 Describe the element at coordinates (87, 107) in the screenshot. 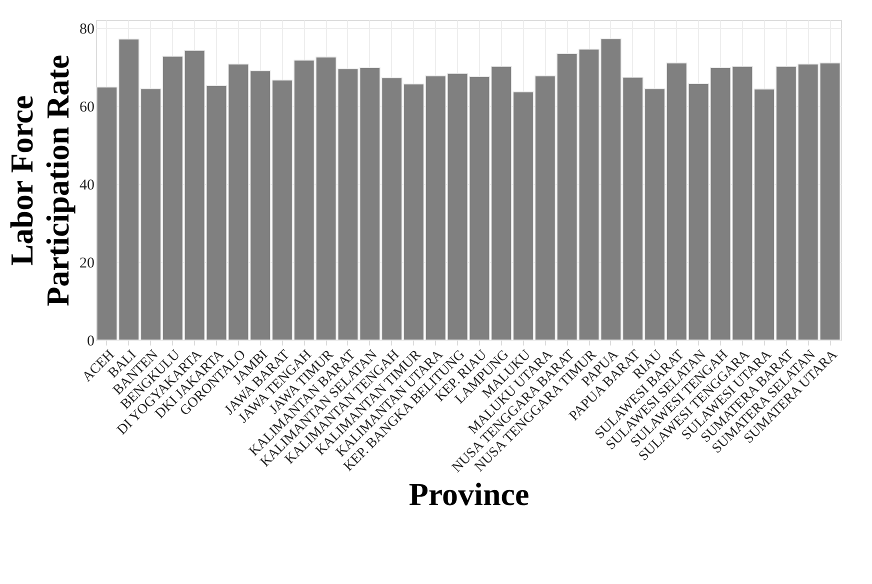

I see `y-tick-label: 60` at that location.